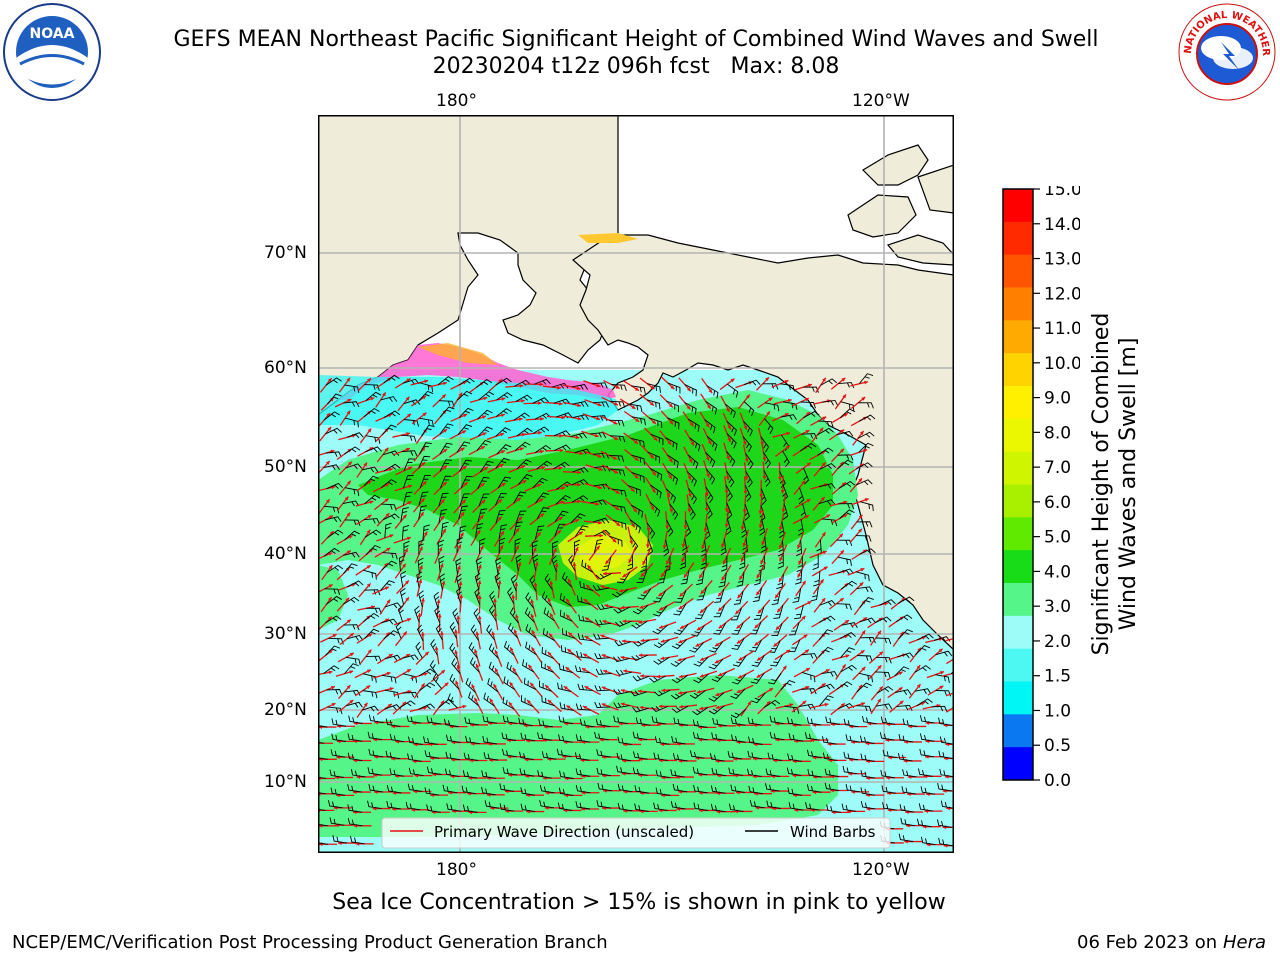  I want to click on colorbar-tick-label: 0.0, so click(1057, 778).